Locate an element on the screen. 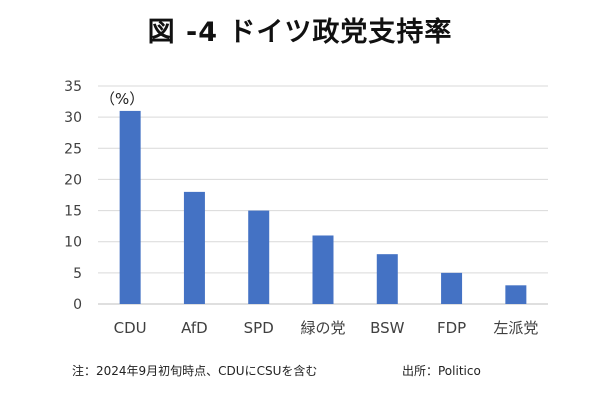  footnote: 注：2024年9月初旬時点、CDUにCSUを含む is located at coordinates (195, 371).